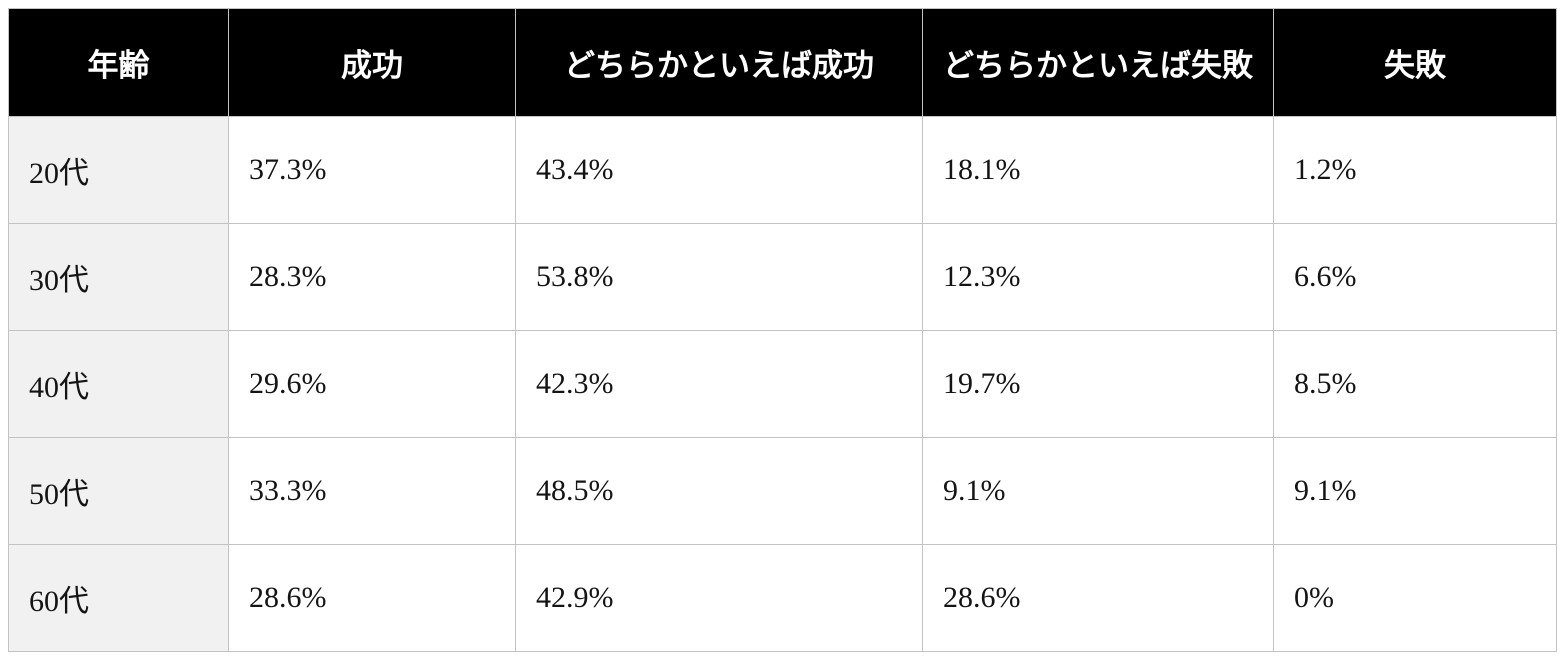 This screenshot has height=660, width=1564. What do you see at coordinates (1098, 598) in the screenshot?
I see `cell-60s-rather-failure: 28.6%` at bounding box center [1098, 598].